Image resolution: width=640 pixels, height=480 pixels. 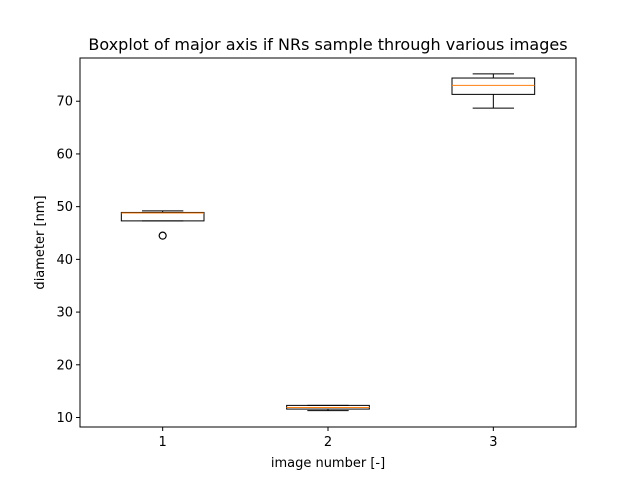 I want to click on y-tick-label: 10, so click(x=64, y=418).